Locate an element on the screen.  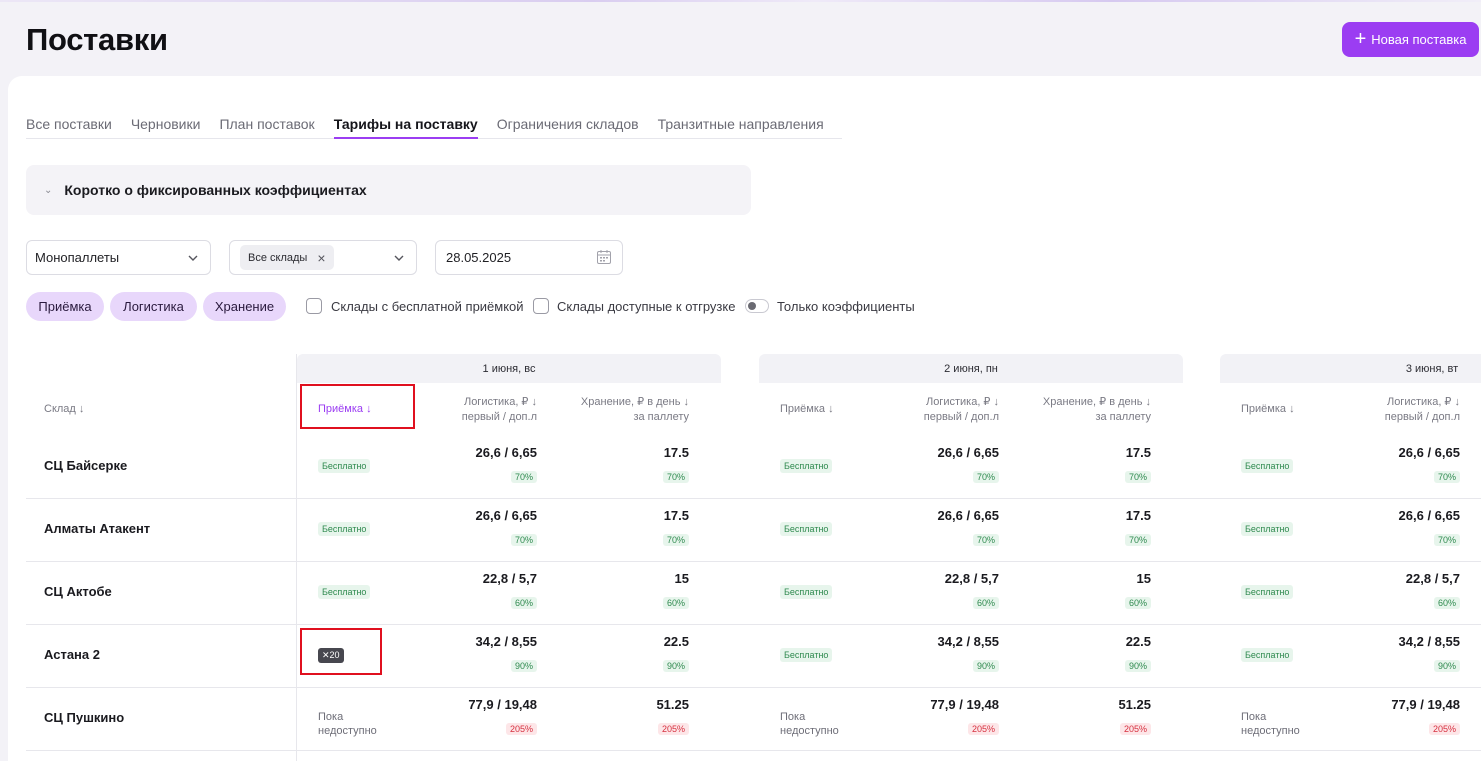
day-header: 1 июня, вс is located at coordinates (509, 368).